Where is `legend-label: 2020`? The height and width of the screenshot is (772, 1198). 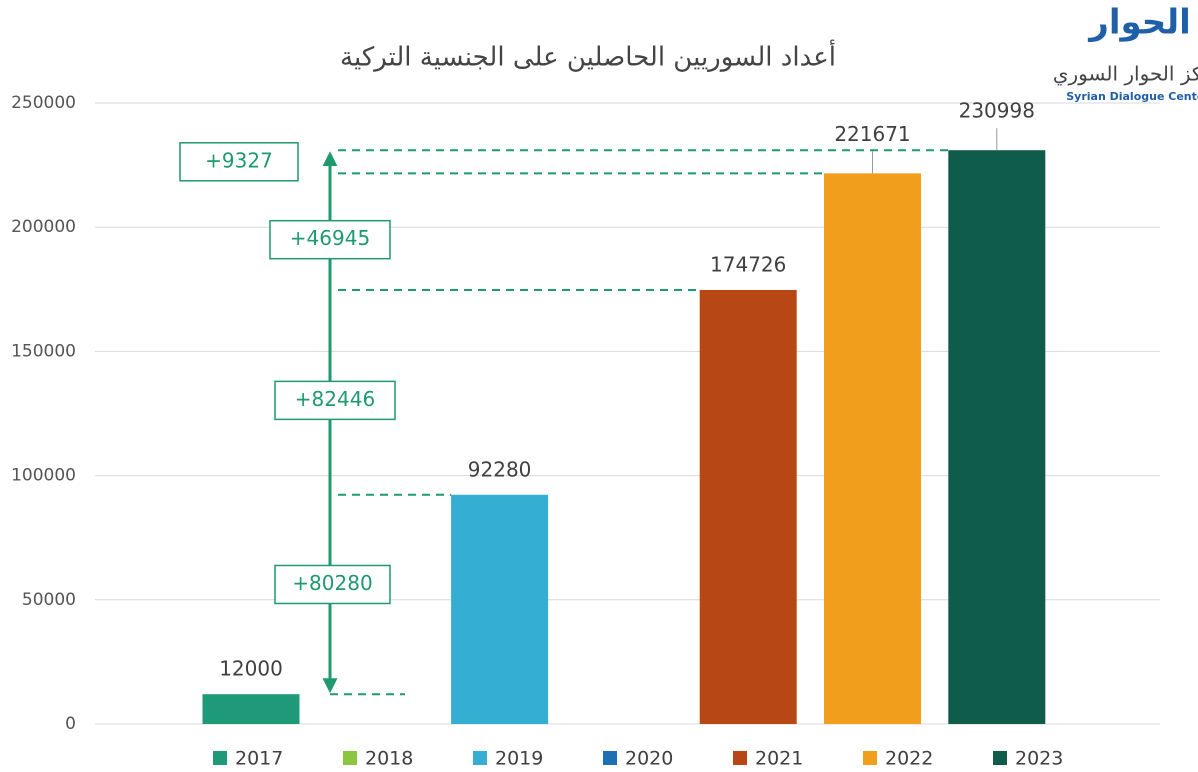 legend-label: 2020 is located at coordinates (649, 759).